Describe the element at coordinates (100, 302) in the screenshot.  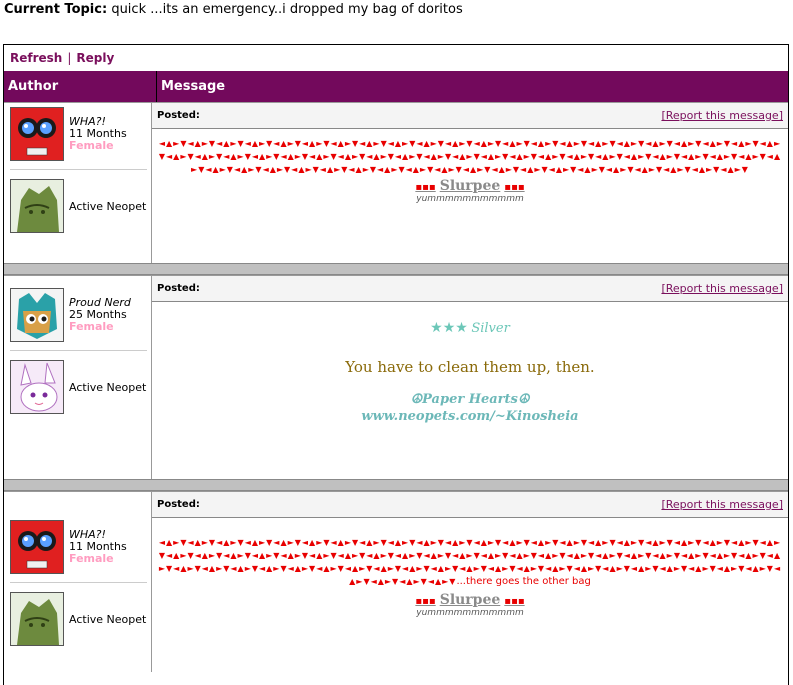
I see `author-username: Proud Nerd` at that location.